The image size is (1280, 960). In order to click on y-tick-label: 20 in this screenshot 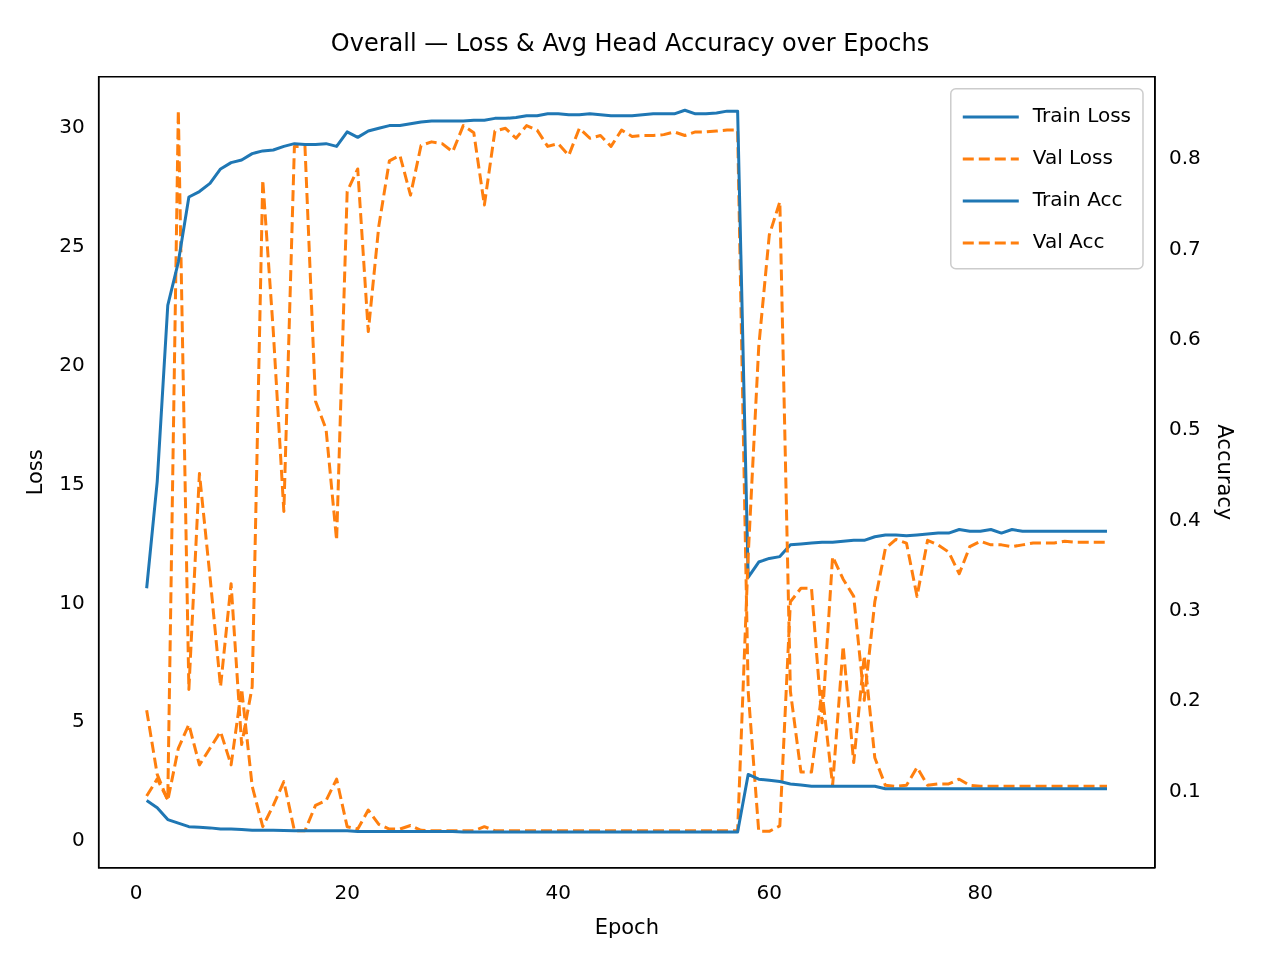, I will do `click(72, 363)`.